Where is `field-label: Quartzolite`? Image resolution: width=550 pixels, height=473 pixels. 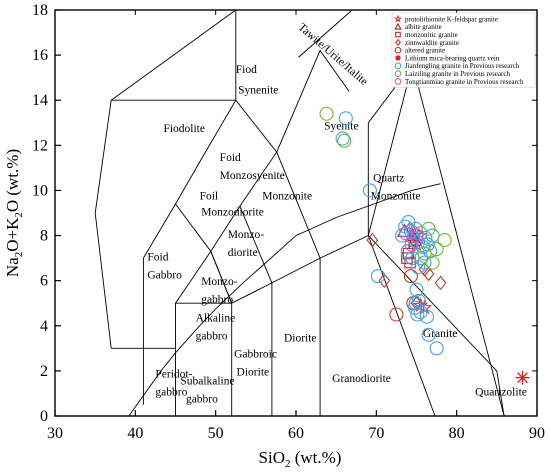
field-label: Quartzolite is located at coordinates (501, 393).